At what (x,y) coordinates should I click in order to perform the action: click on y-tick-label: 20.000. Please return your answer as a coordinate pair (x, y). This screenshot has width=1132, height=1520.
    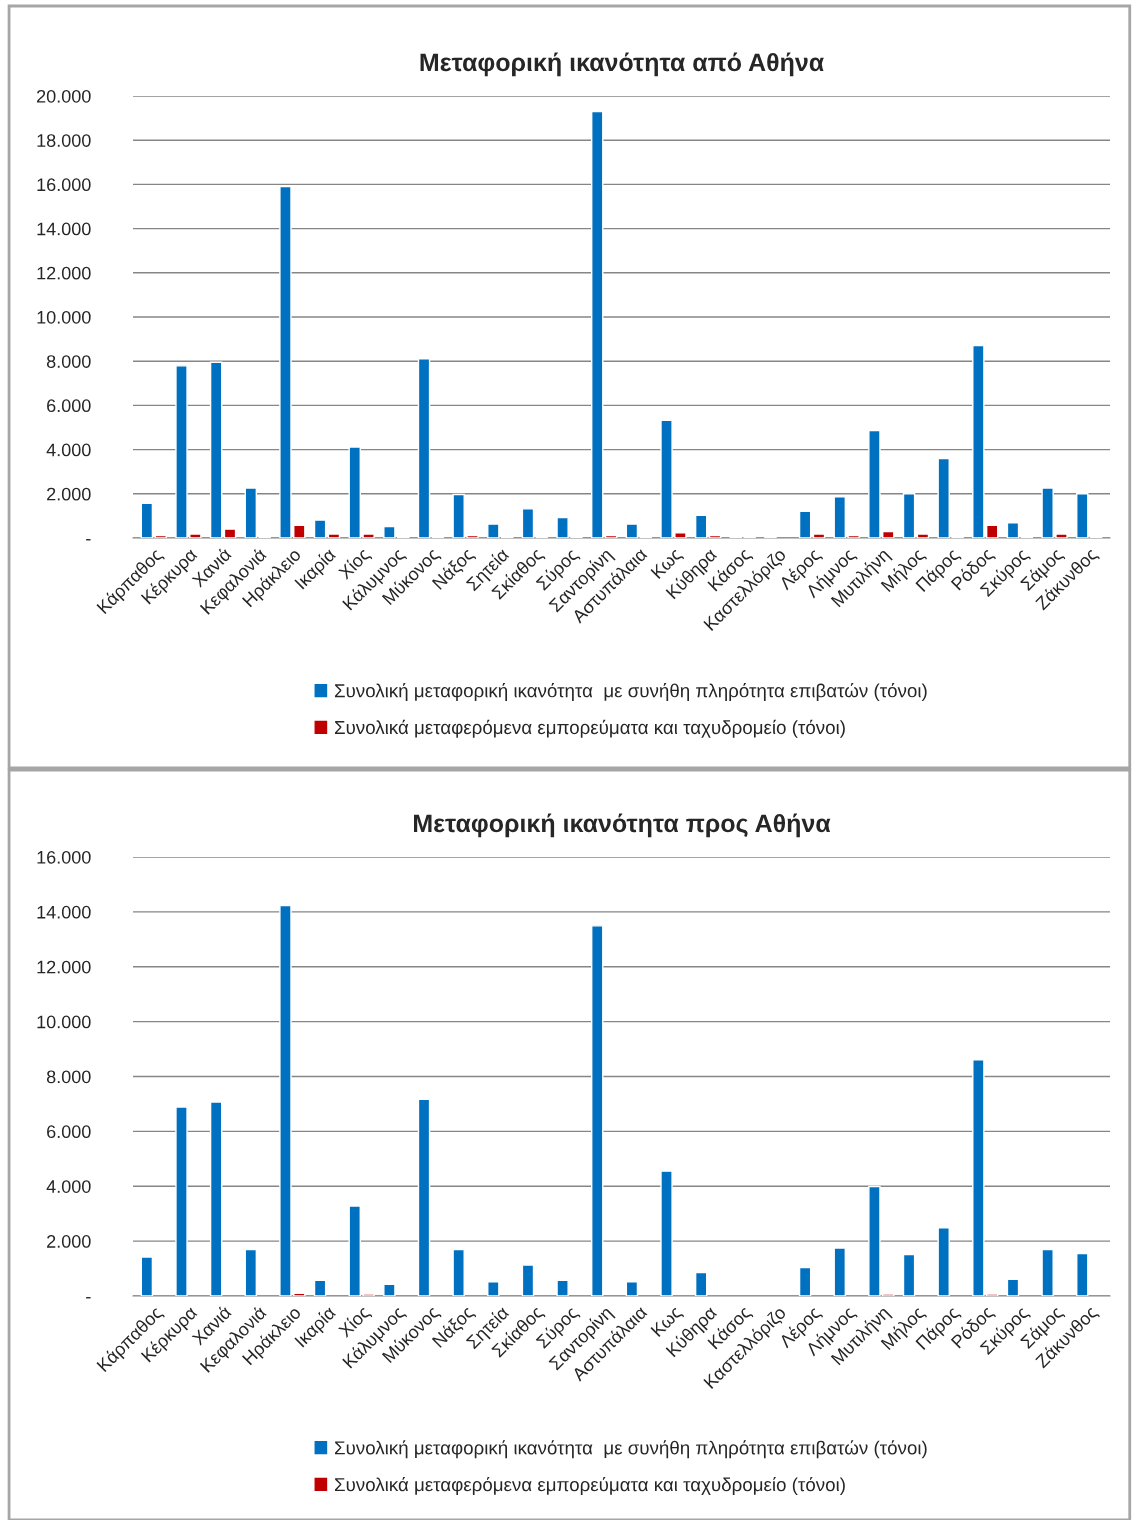
    Looking at the image, I should click on (64, 96).